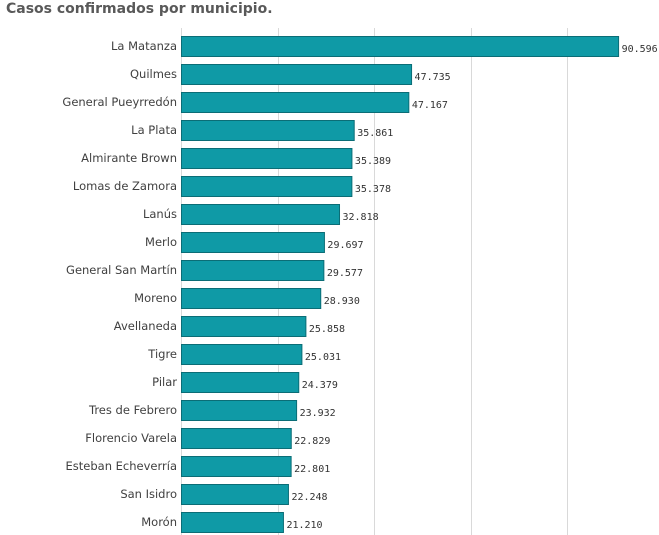 This screenshot has height=535, width=659. What do you see at coordinates (161, 242) in the screenshot?
I see `category-label: Merlo` at bounding box center [161, 242].